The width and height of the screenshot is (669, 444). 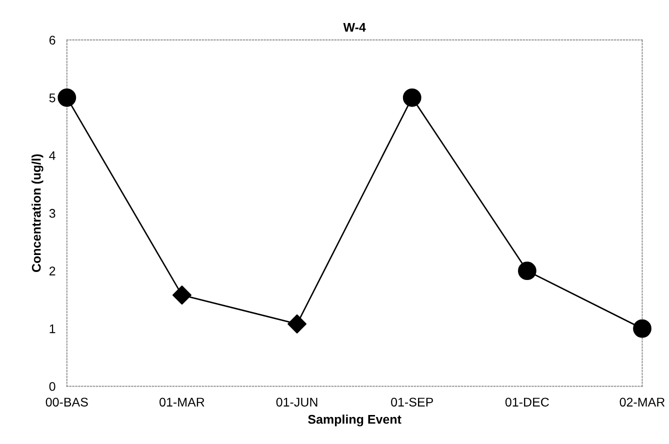 What do you see at coordinates (355, 420) in the screenshot?
I see `x-axis-title: Sampling Event` at bounding box center [355, 420].